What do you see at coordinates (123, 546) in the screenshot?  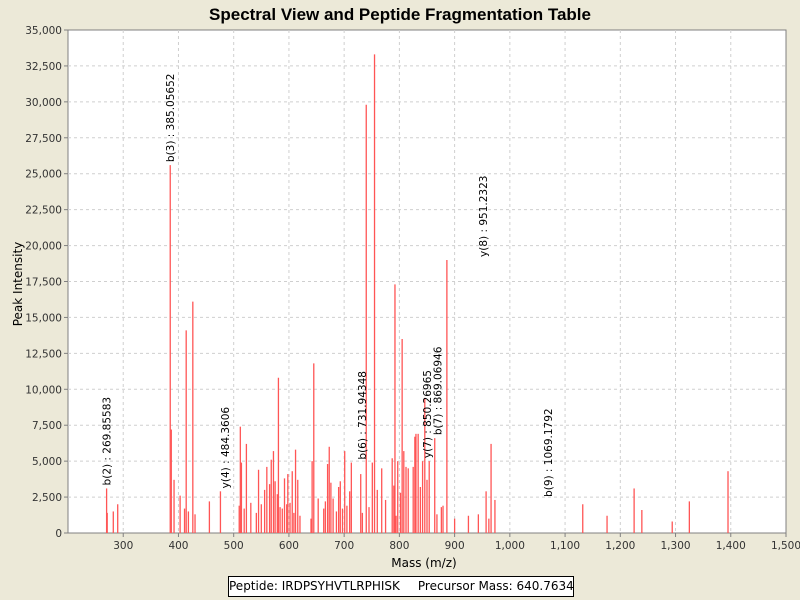 I see `x-tick-label: 300` at bounding box center [123, 546].